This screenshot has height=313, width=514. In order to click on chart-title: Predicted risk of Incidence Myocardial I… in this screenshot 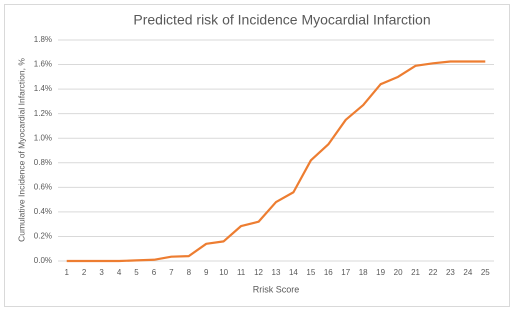, I will do `click(281, 20)`.